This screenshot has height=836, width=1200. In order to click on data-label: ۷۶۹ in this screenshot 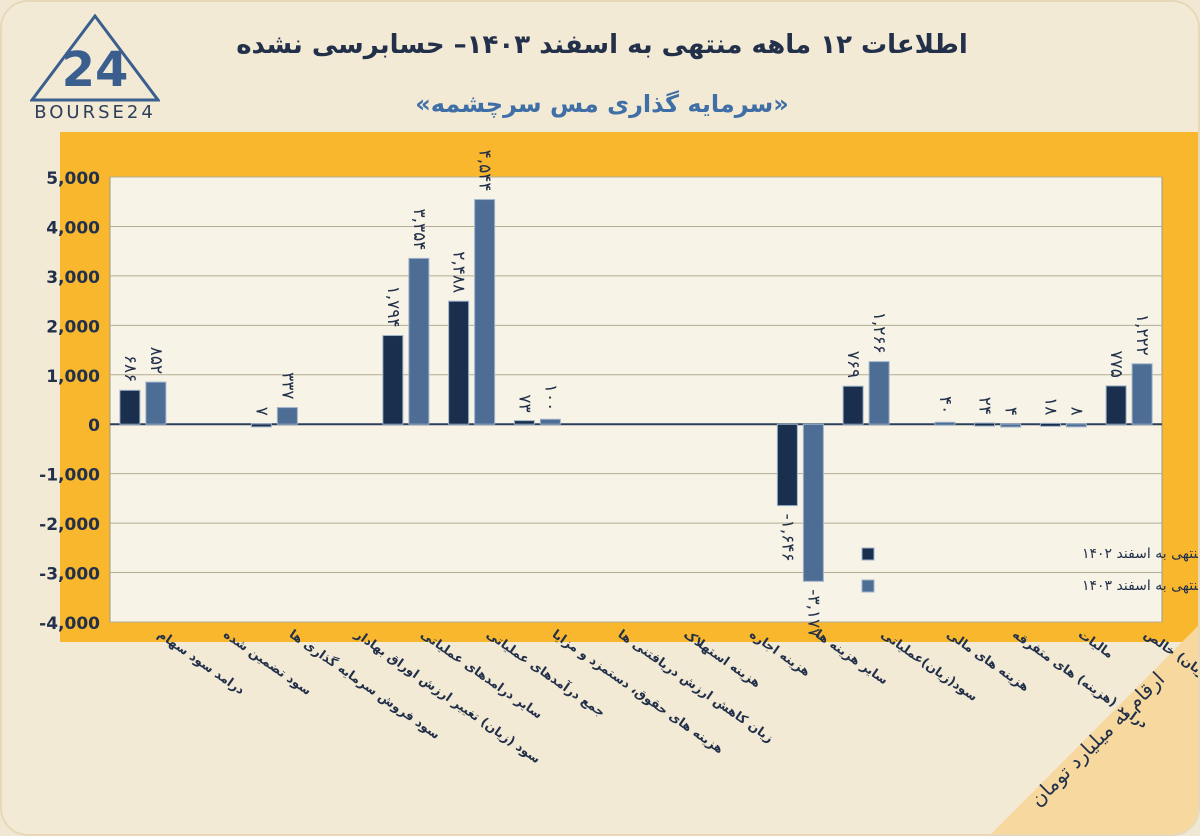, I will do `click(853, 364)`.